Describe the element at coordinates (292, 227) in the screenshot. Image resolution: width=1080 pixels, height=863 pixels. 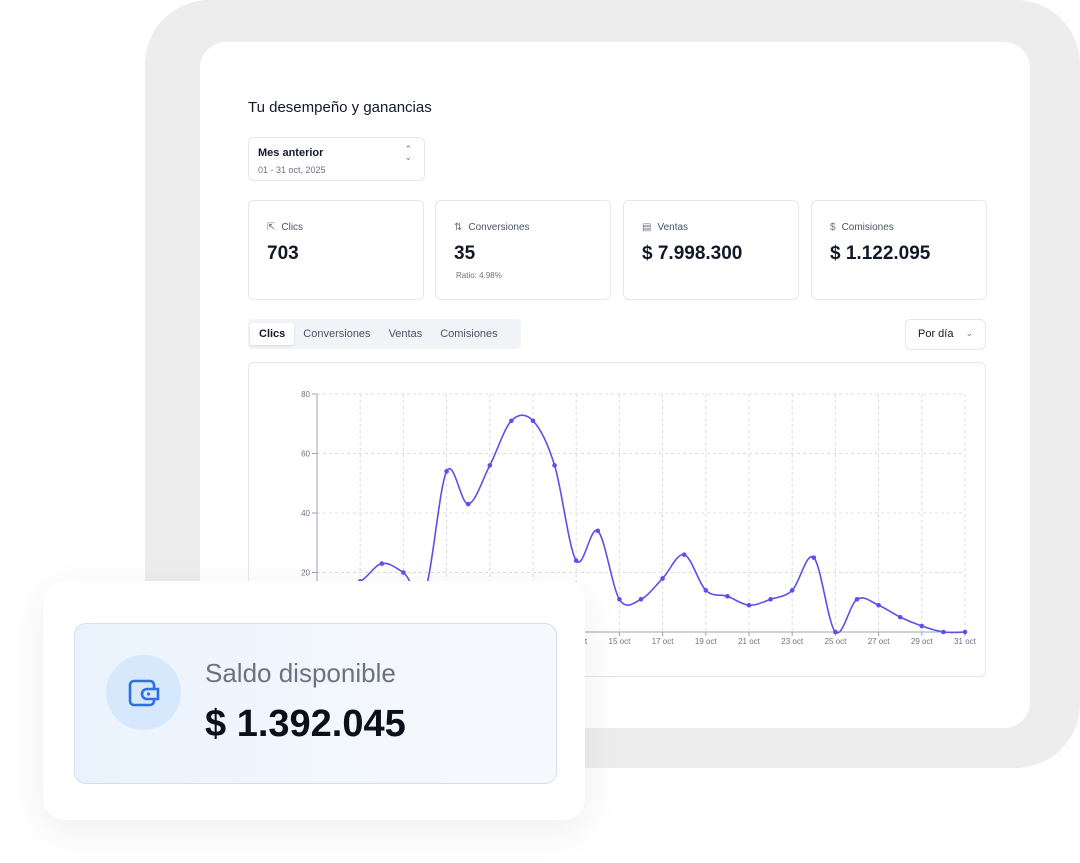
I see `stat-label: Clics` at that location.